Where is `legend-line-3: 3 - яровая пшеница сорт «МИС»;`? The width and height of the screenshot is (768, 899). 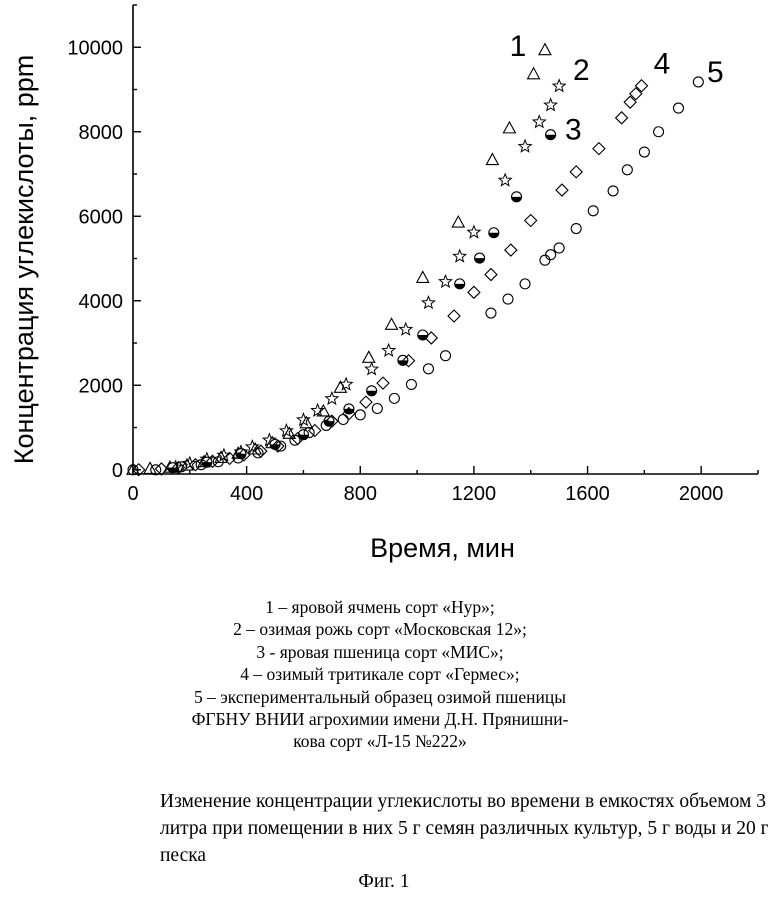 legend-line-3: 3 - яровая пшеница сорт «МИС»; is located at coordinates (380, 652).